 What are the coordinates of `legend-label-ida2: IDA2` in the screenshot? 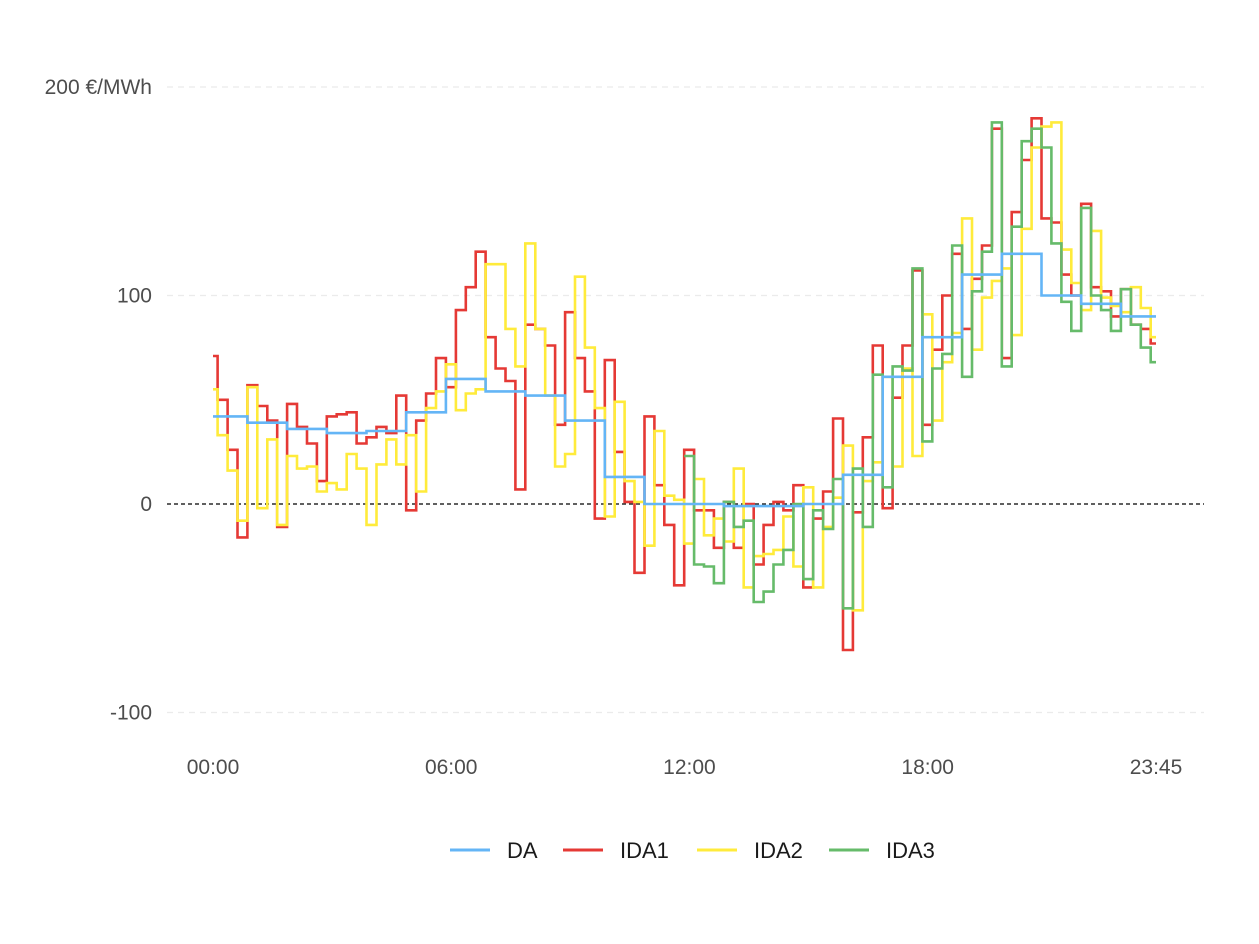 It's located at (778, 850).